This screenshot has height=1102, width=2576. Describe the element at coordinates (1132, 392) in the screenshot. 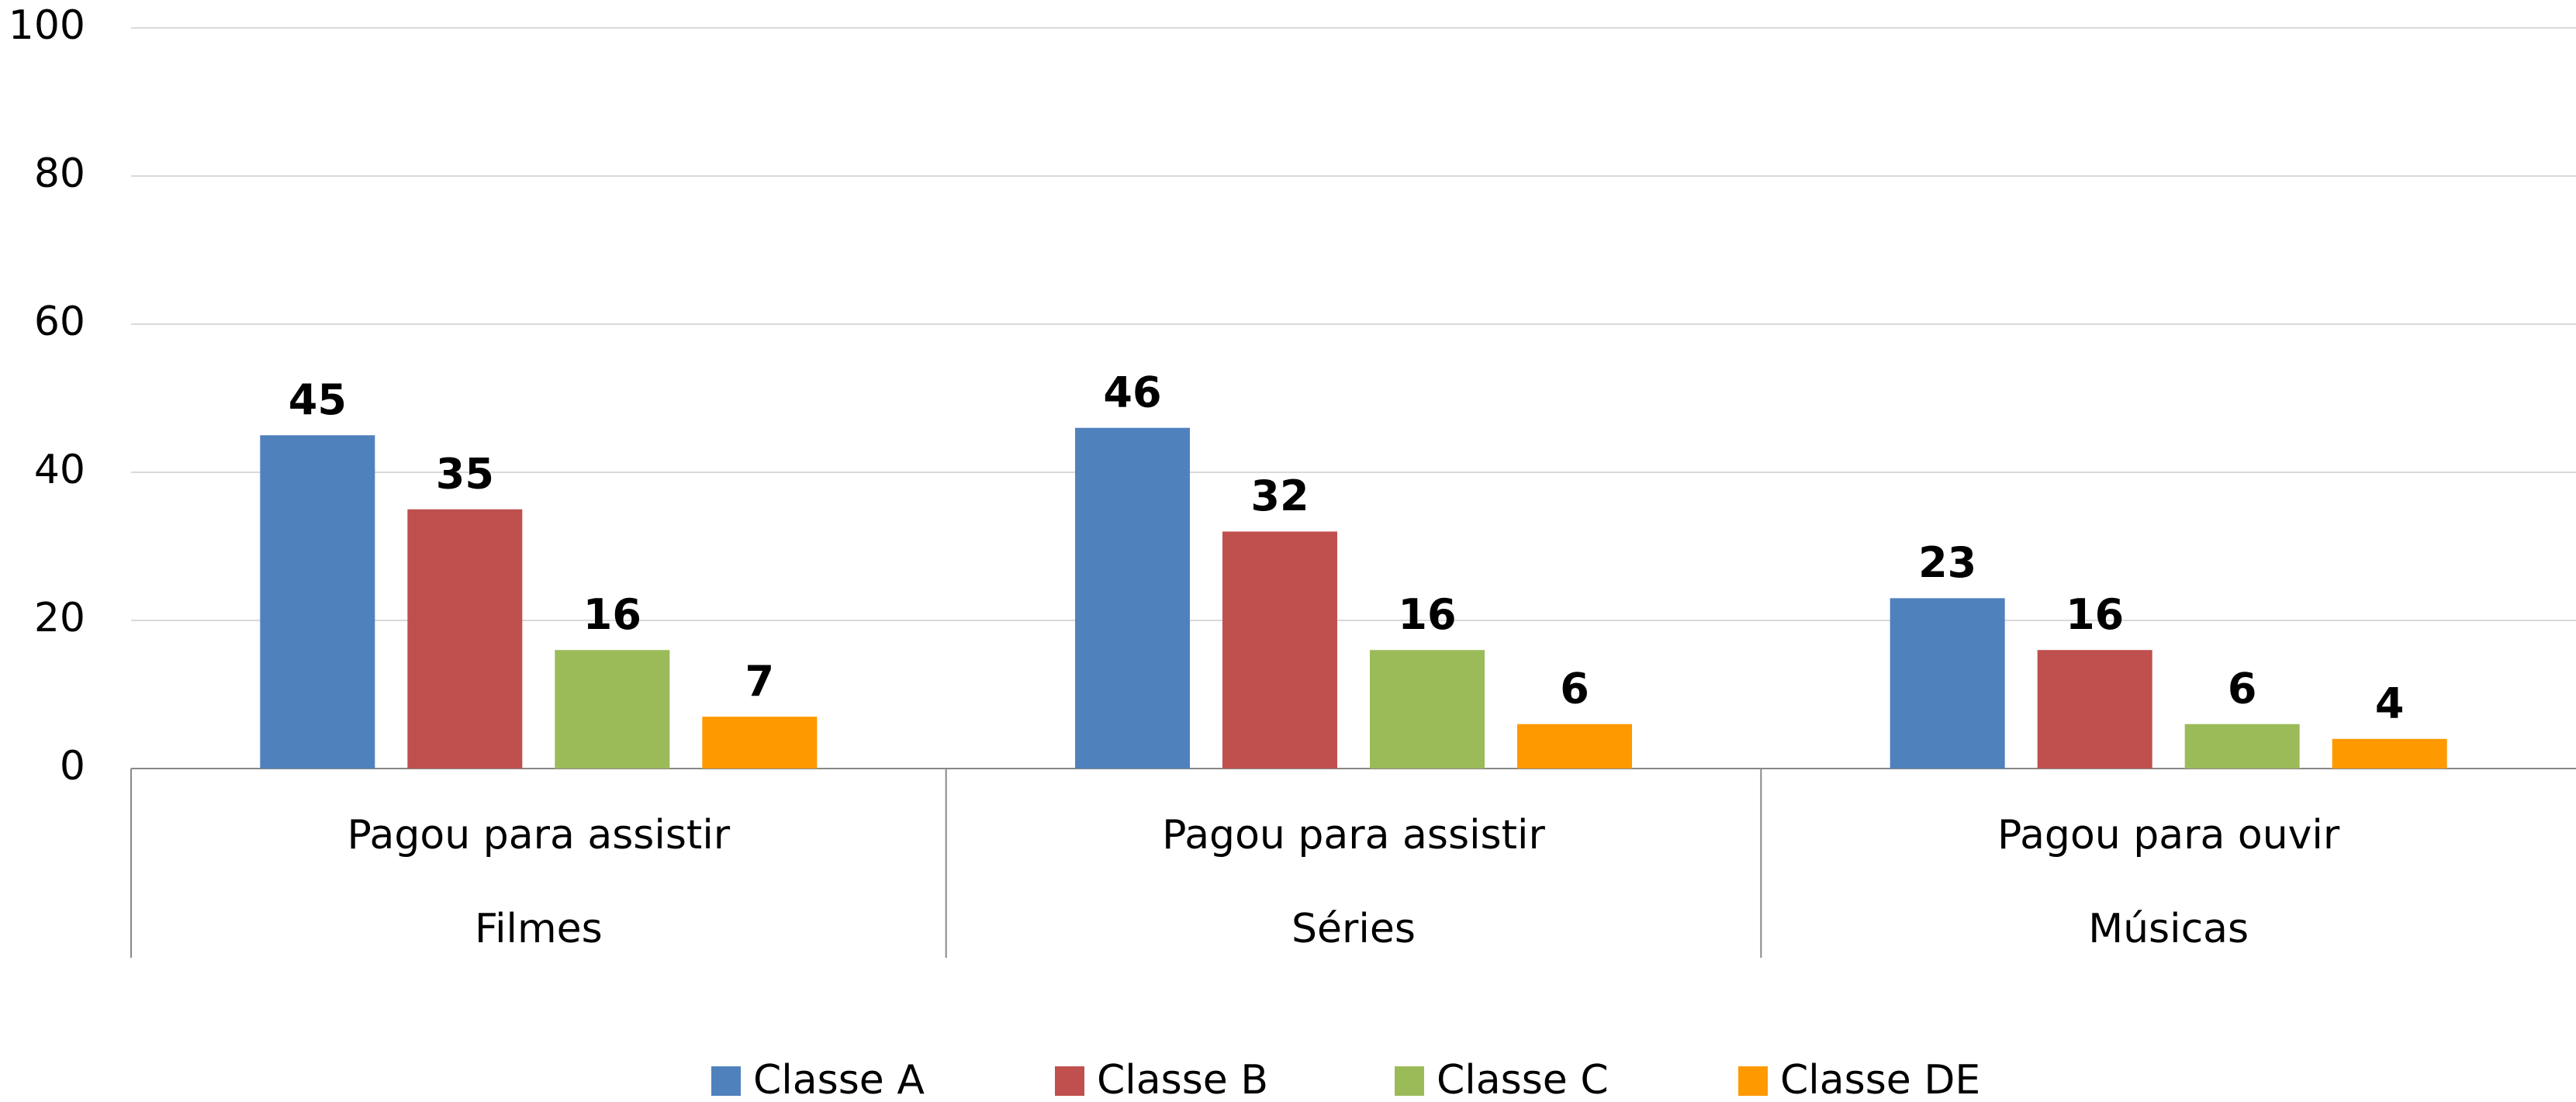

I see `data-label: 46` at that location.